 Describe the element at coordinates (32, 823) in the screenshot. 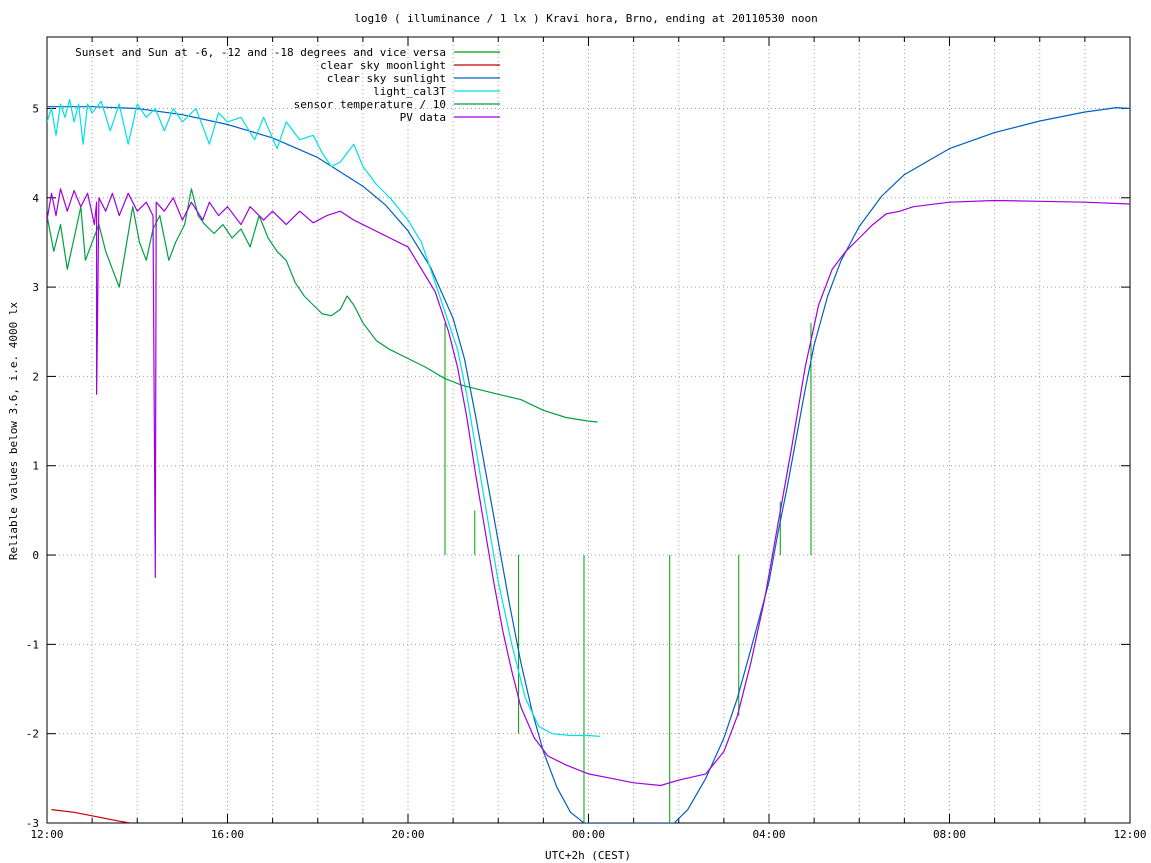

I see `y-tick-label: -3` at that location.